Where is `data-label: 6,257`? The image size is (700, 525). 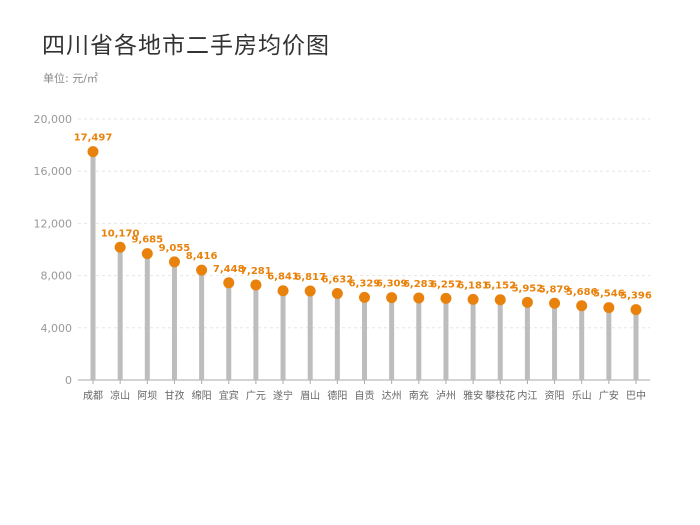 data-label: 6,257 is located at coordinates (446, 284).